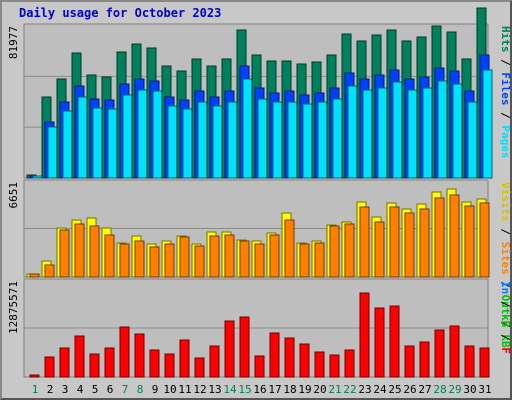 Image resolution: width=512 pixels, height=400 pixels. I want to click on legend-item-f: F, so click(505, 350).